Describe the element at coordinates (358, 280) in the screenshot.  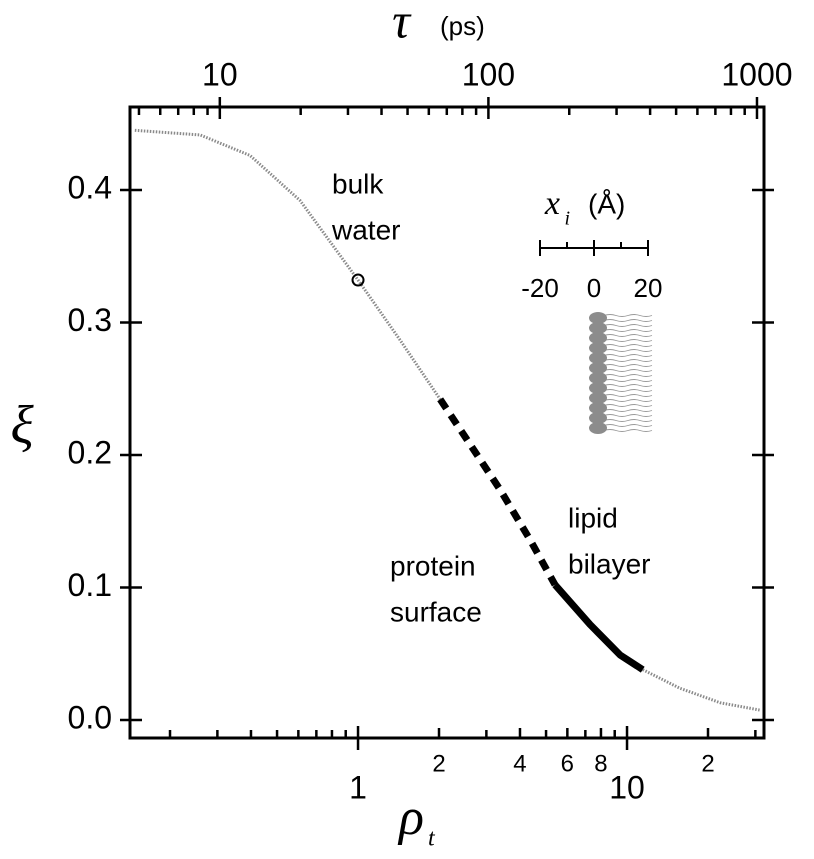
I see `marker-point` at that location.